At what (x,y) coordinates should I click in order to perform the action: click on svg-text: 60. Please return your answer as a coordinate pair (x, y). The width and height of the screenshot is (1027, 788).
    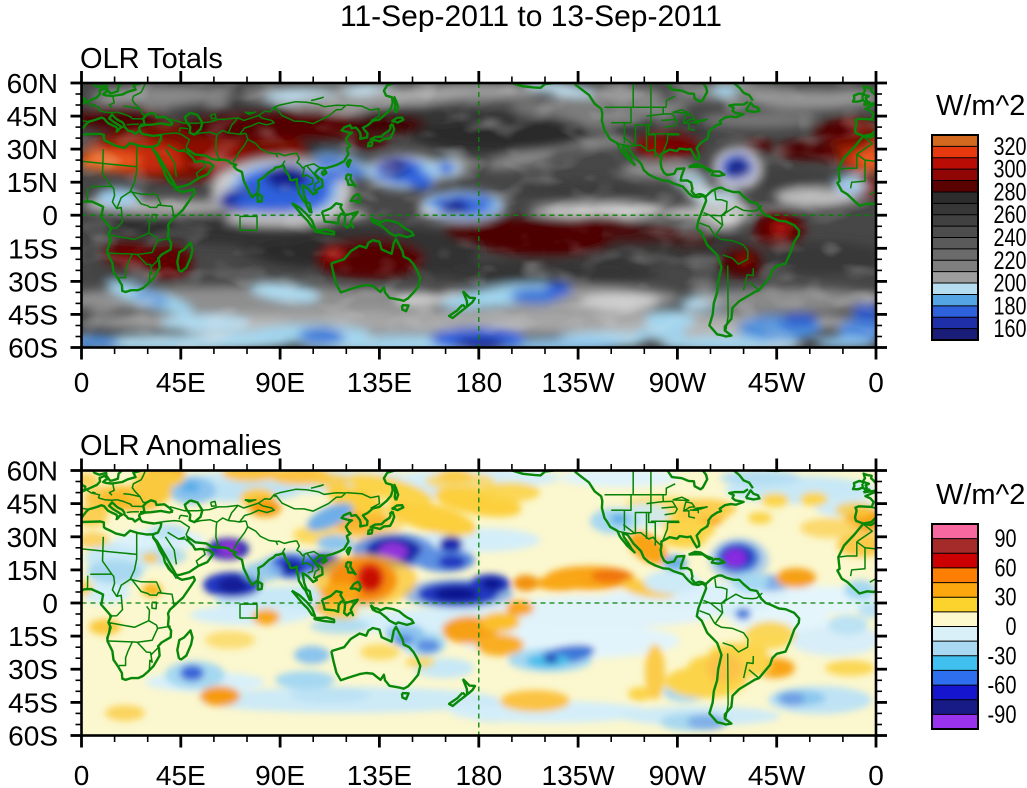
    Looking at the image, I should click on (1006, 568).